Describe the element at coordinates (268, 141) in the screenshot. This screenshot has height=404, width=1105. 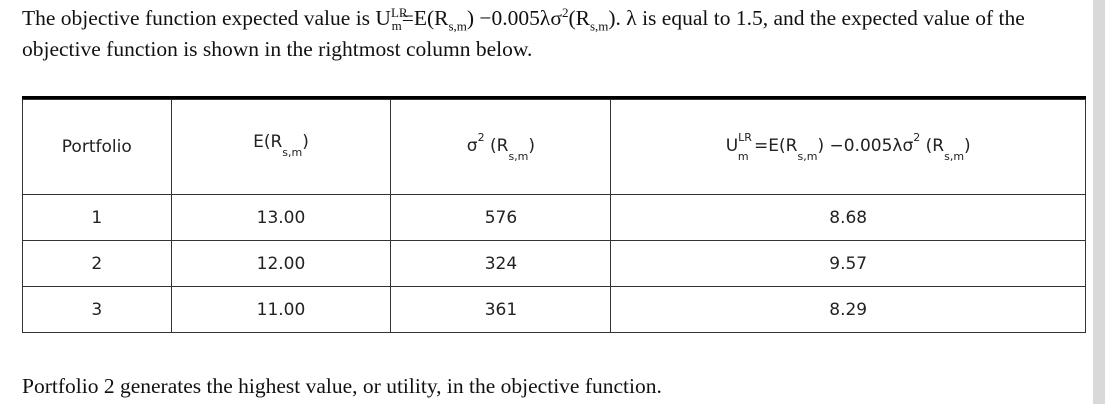
I see `header-er-base: E(R` at that location.